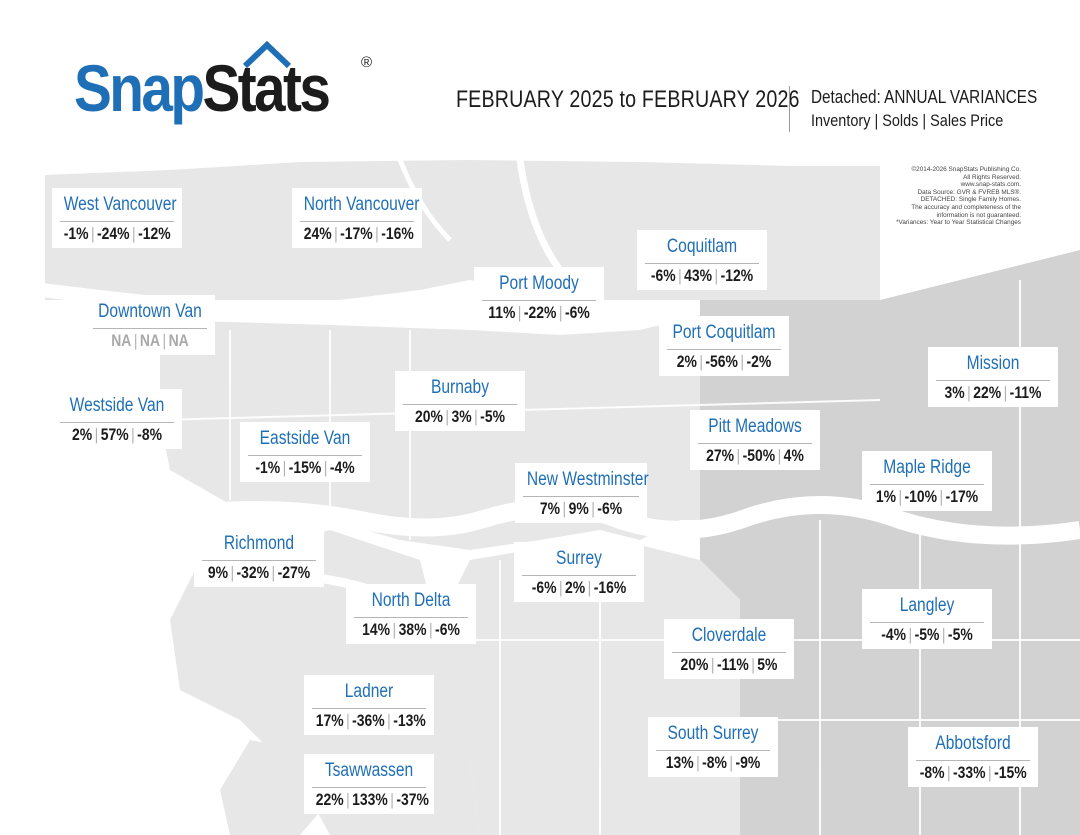 The height and width of the screenshot is (835, 1080). What do you see at coordinates (702, 260) in the screenshot?
I see `region-card-coquitlam: Coquitlam -6% | 43% | -12%` at bounding box center [702, 260].